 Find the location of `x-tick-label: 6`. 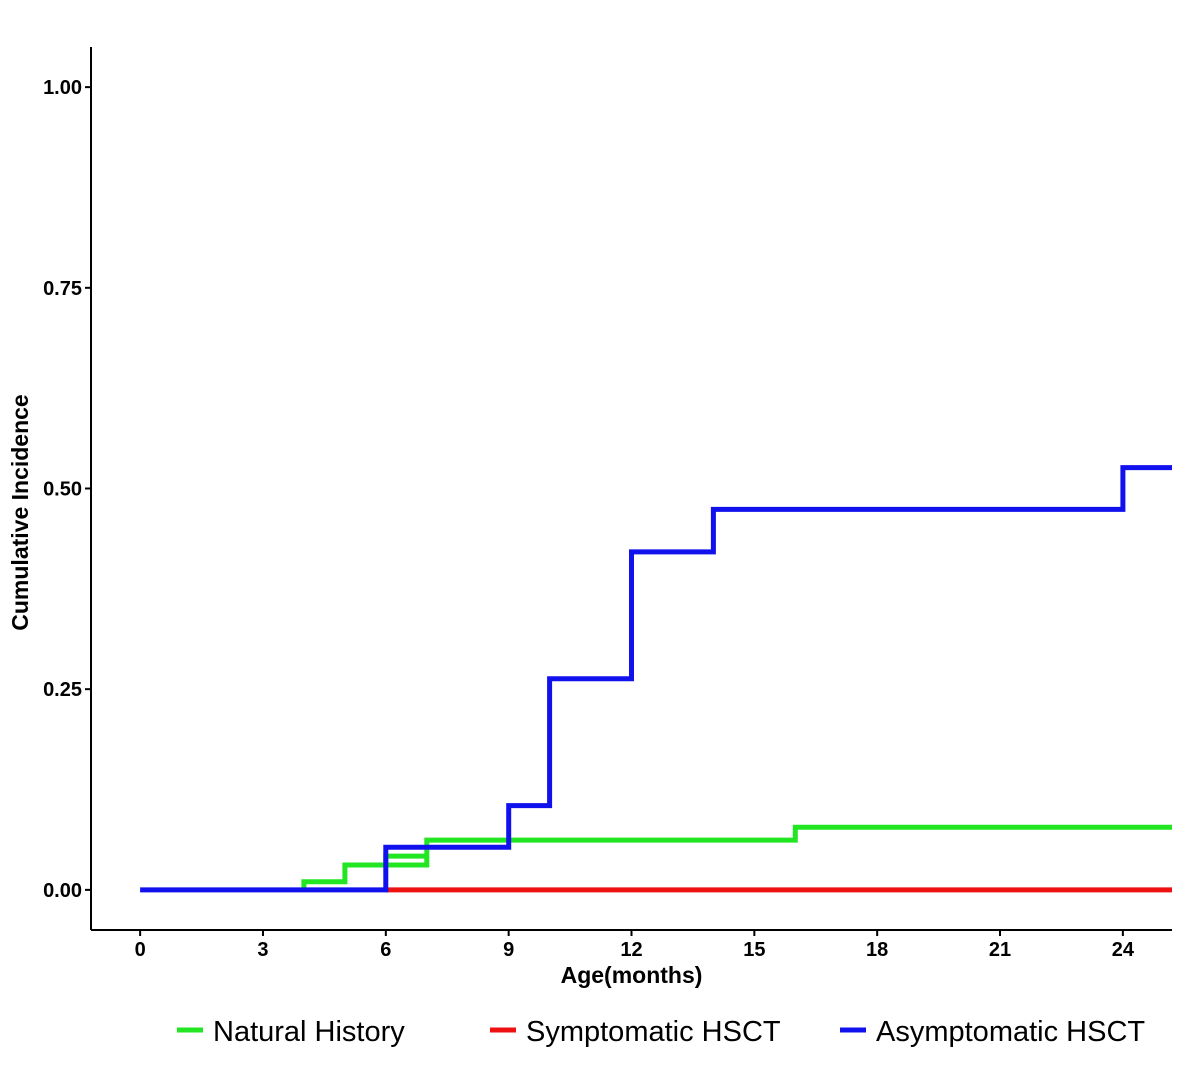

x-tick-label: 6 is located at coordinates (385, 950).